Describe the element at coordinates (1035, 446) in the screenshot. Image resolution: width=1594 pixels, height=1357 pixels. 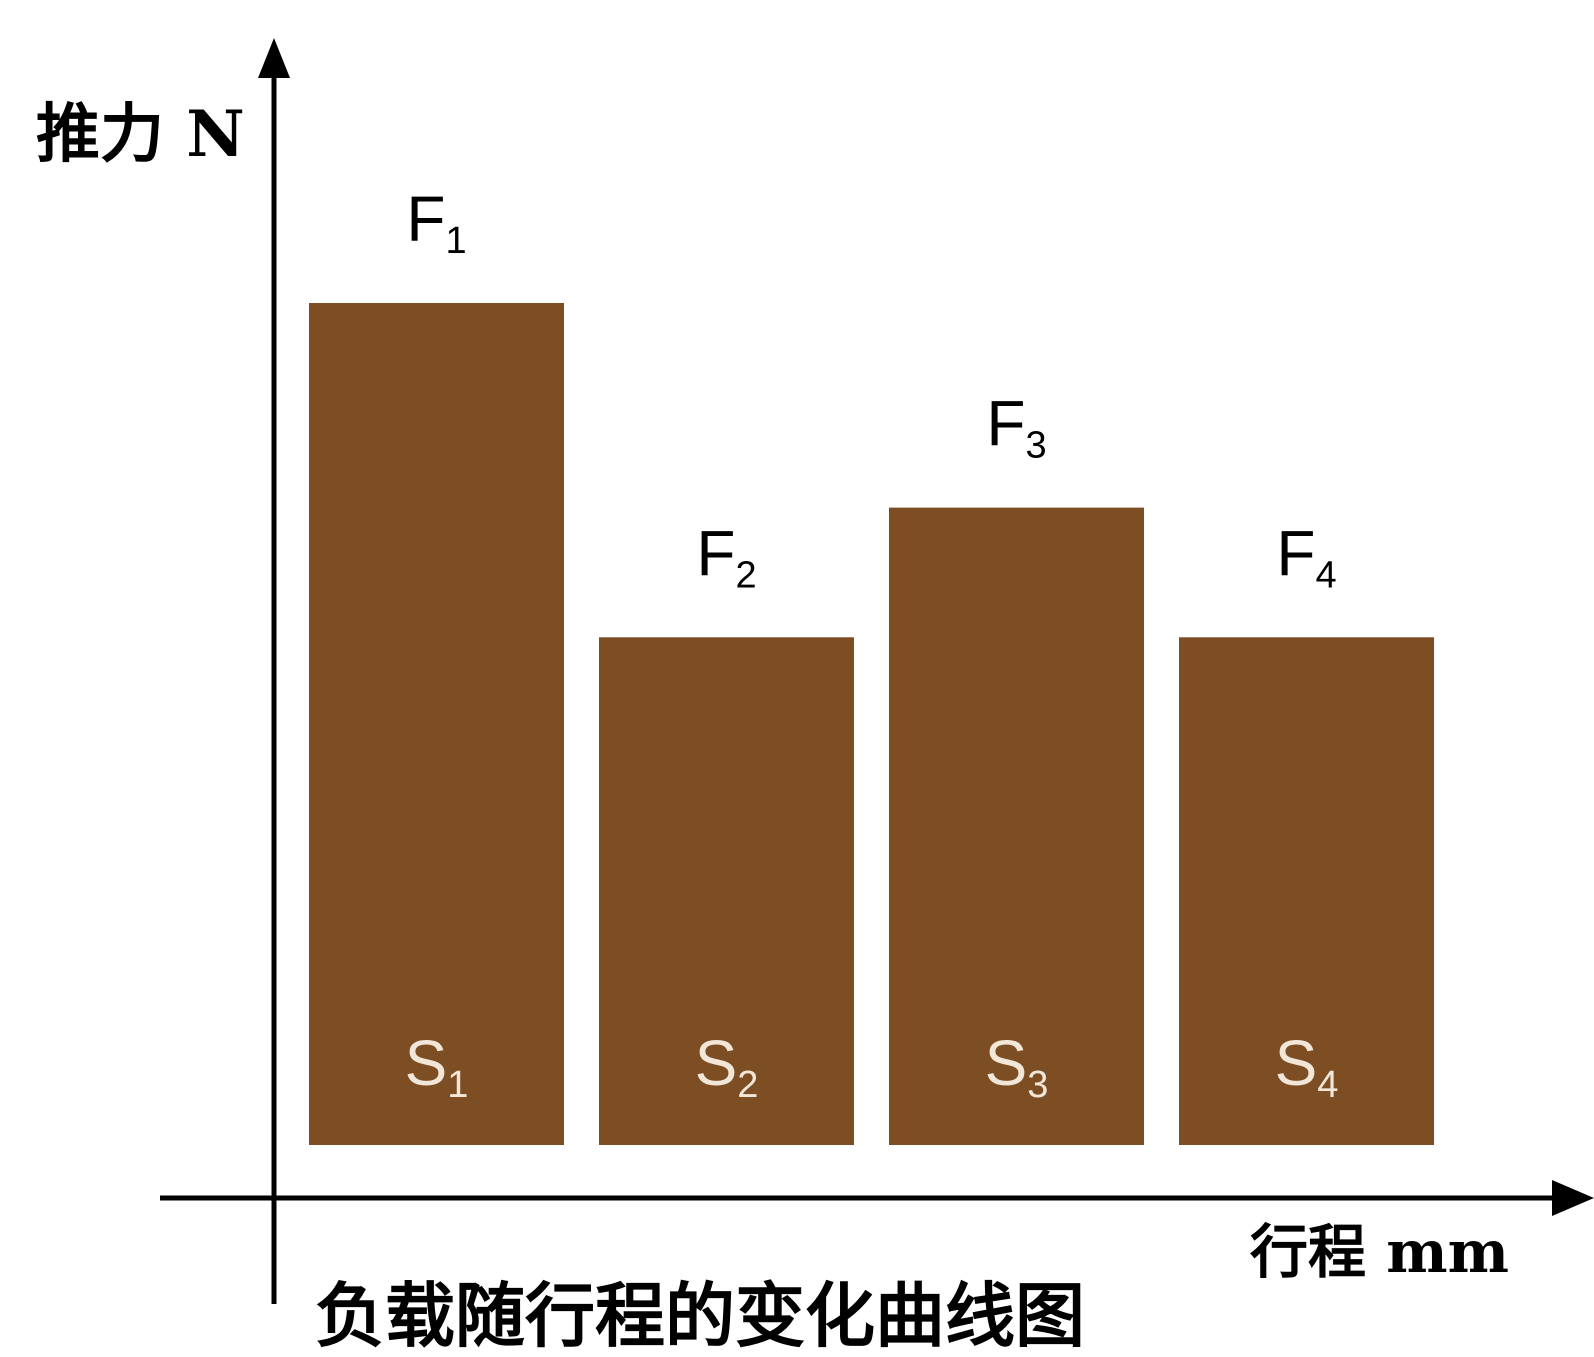
I see `bar-top-label-sub: 3` at that location.